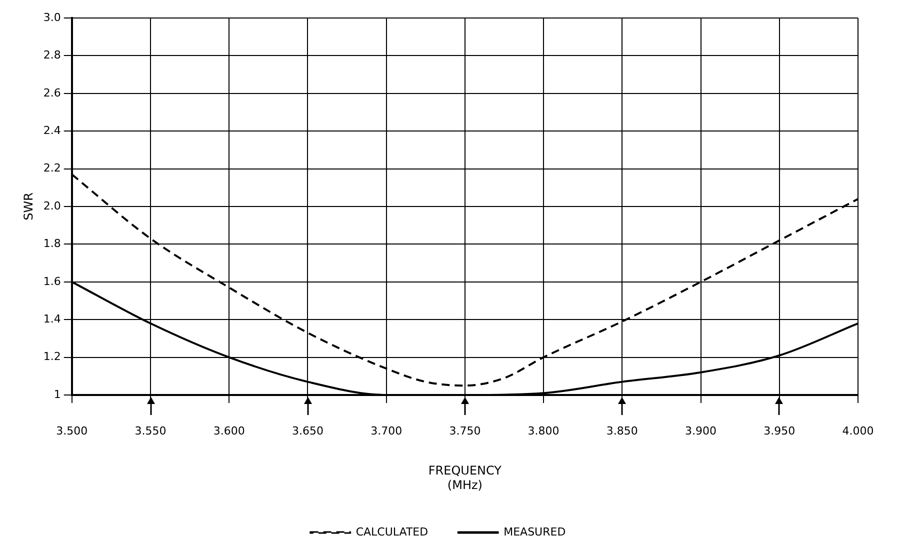 The width and height of the screenshot is (907, 557). What do you see at coordinates (465, 478) in the screenshot?
I see `x-axis-title: FREQUENCY (MHz)` at bounding box center [465, 478].